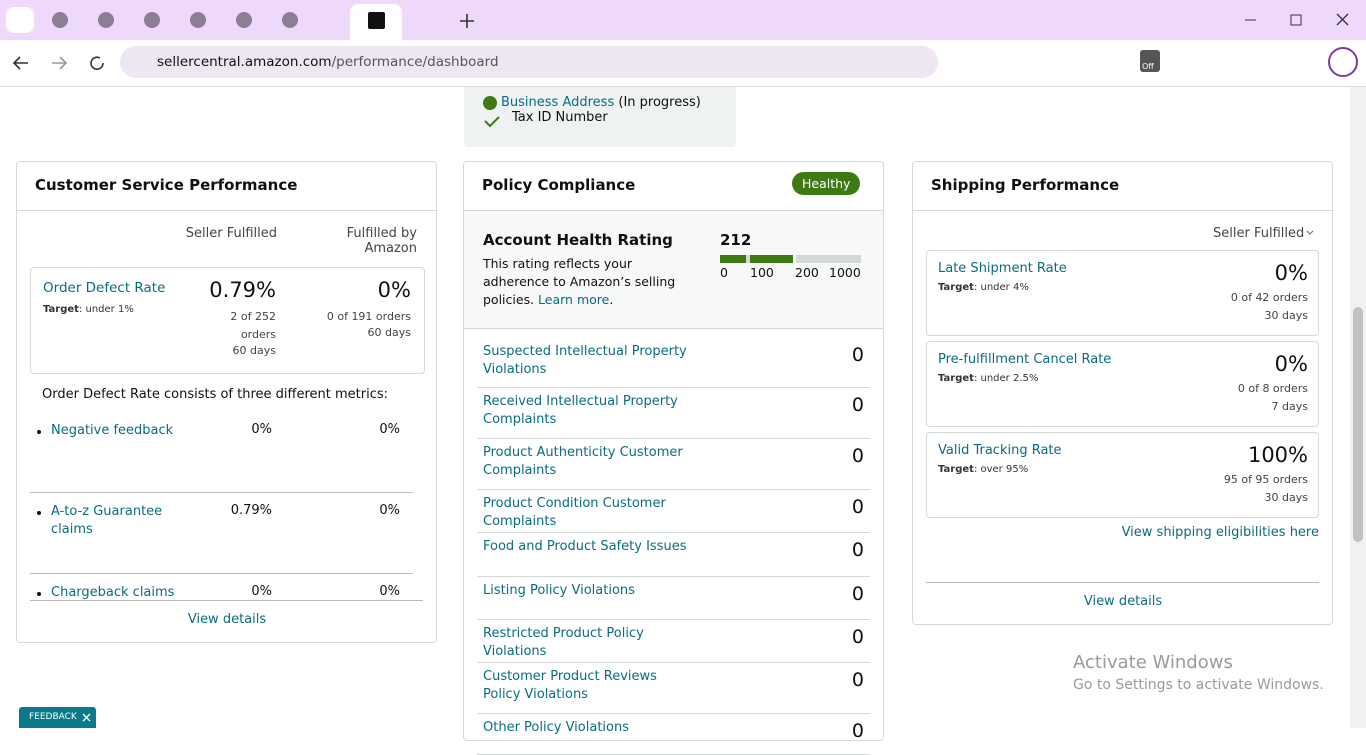  Describe the element at coordinates (415, 62) in the screenshot. I see `url-path: /performance/dashboard` at that location.